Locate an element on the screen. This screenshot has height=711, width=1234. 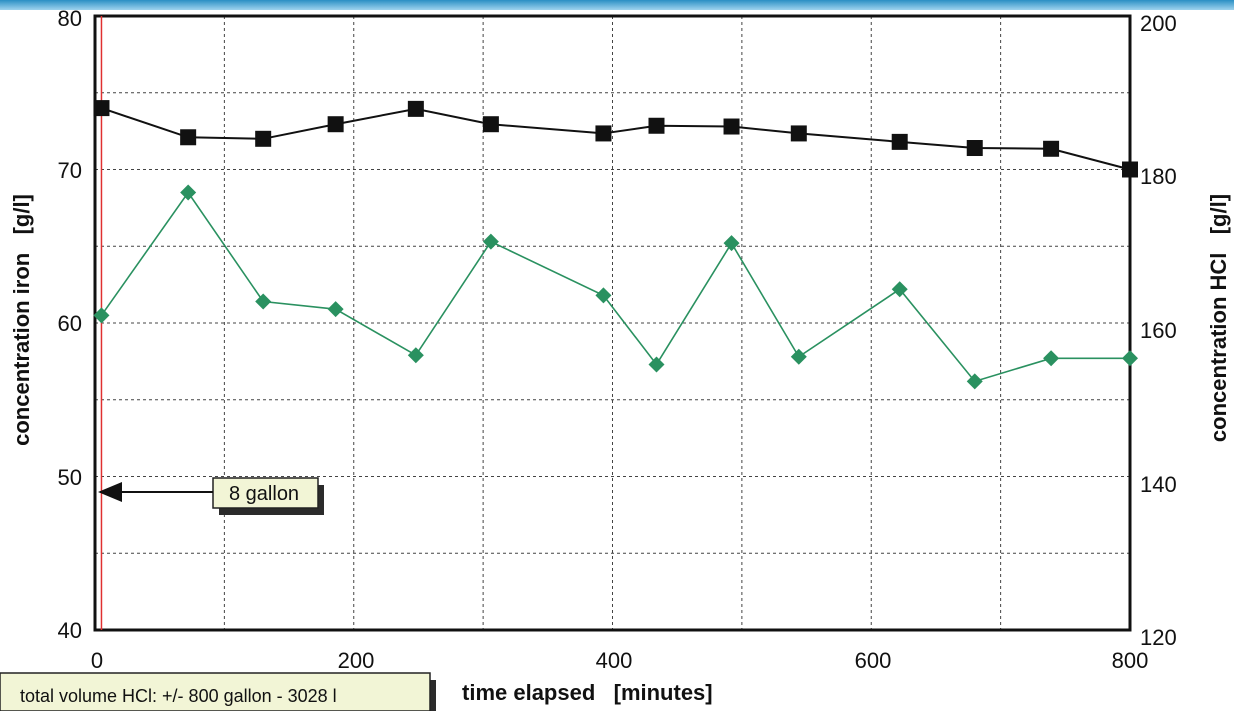
x-tick-label: 200 is located at coordinates (356, 660).